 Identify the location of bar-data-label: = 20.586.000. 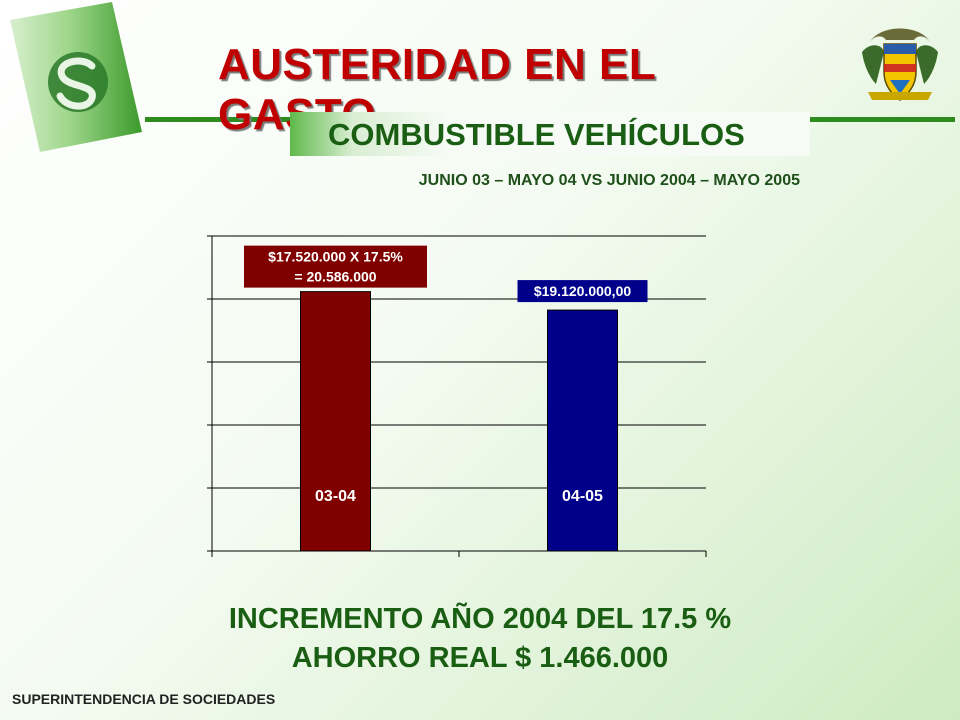
(335, 277).